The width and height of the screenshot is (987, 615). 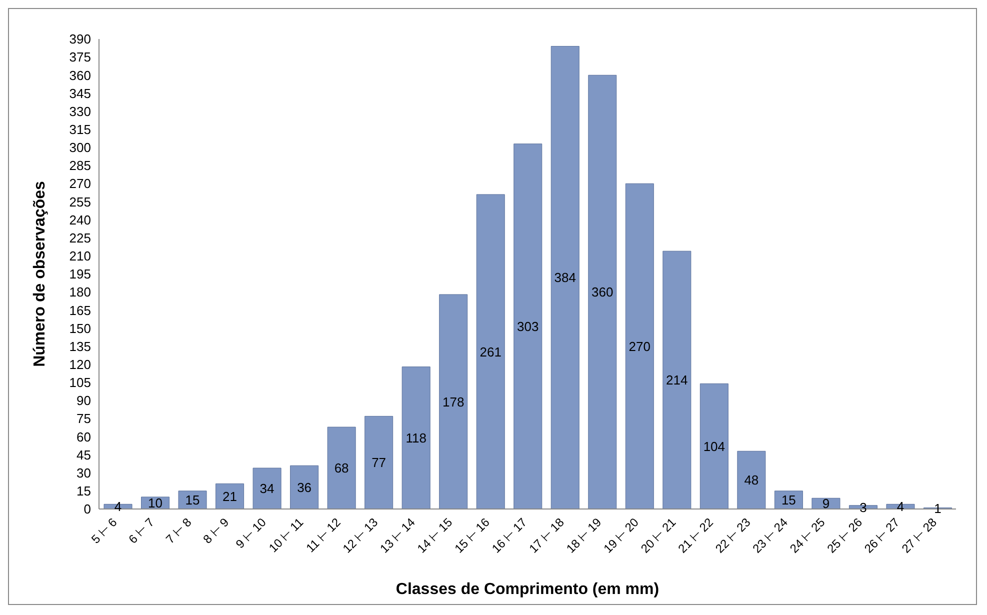 I want to click on y-tick-label: 315, so click(x=80, y=129).